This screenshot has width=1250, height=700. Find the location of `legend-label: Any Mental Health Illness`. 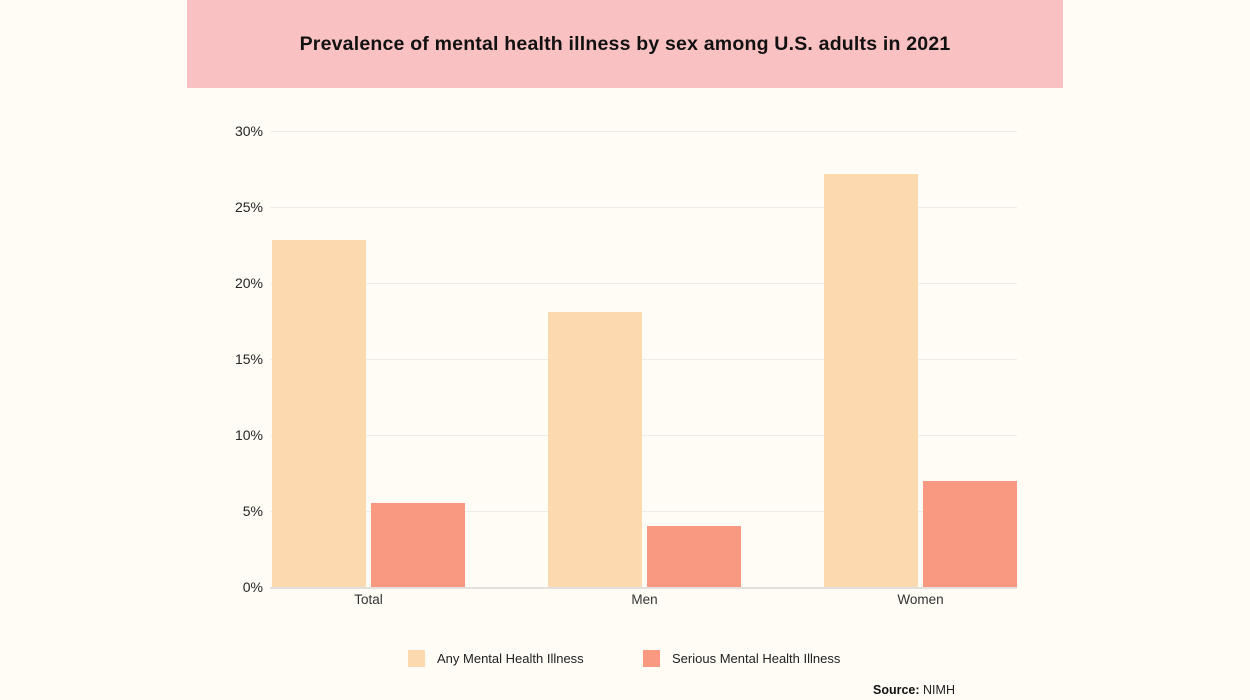

legend-label: Any Mental Health Illness is located at coordinates (510, 658).